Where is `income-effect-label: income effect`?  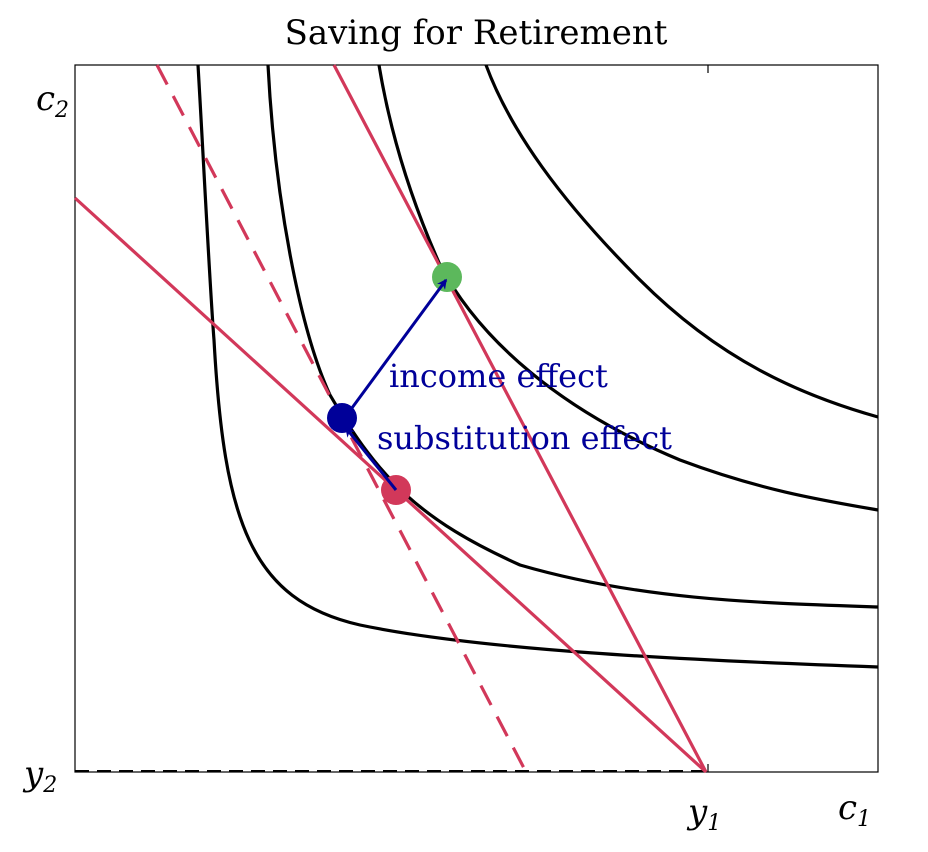 income-effect-label: income effect is located at coordinates (498, 376).